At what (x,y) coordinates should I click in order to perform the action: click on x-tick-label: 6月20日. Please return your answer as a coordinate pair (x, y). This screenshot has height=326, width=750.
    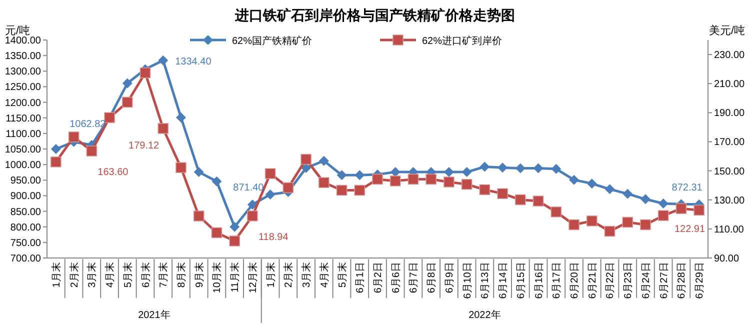
    Looking at the image, I should click on (575, 280).